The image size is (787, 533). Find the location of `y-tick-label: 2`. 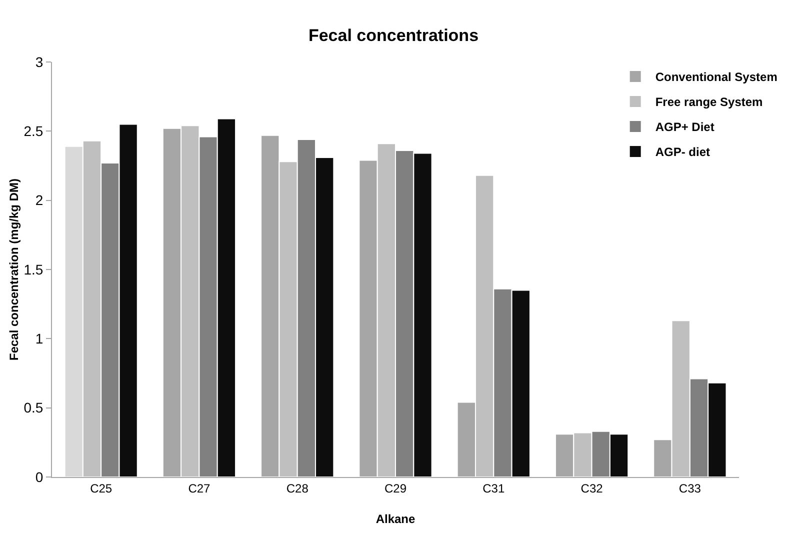

y-tick-label: 2 is located at coordinates (39, 200).